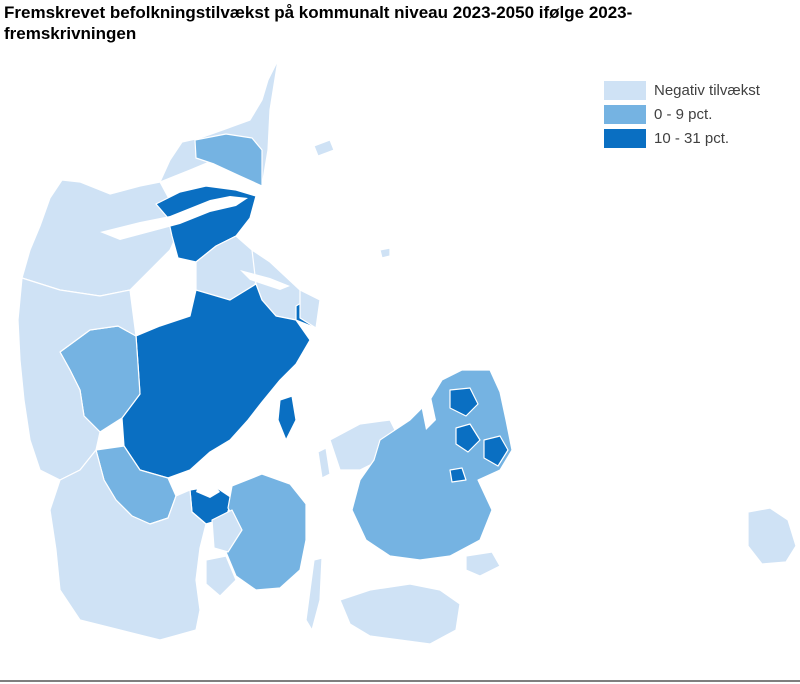  I want to click on legend-label-negative: Negativ tilvækst, so click(707, 90).